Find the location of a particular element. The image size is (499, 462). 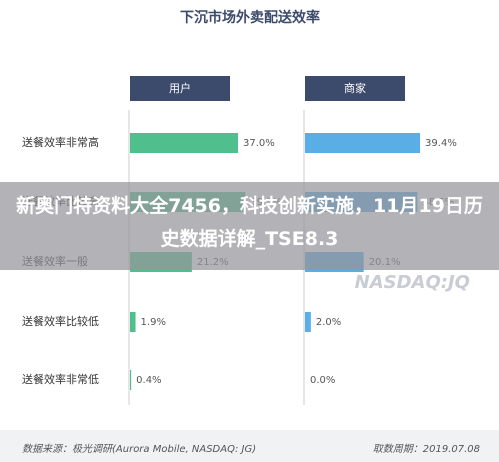

watermark: NASDAQ:JQ is located at coordinates (412, 282).